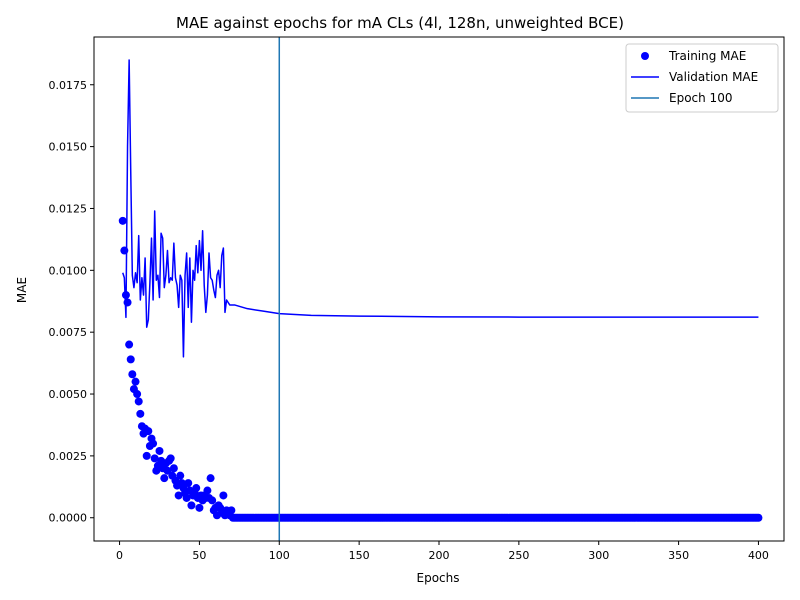 This screenshot has width=800, height=600. What do you see at coordinates (518, 555) in the screenshot?
I see `x-tick-label: 250` at bounding box center [518, 555].